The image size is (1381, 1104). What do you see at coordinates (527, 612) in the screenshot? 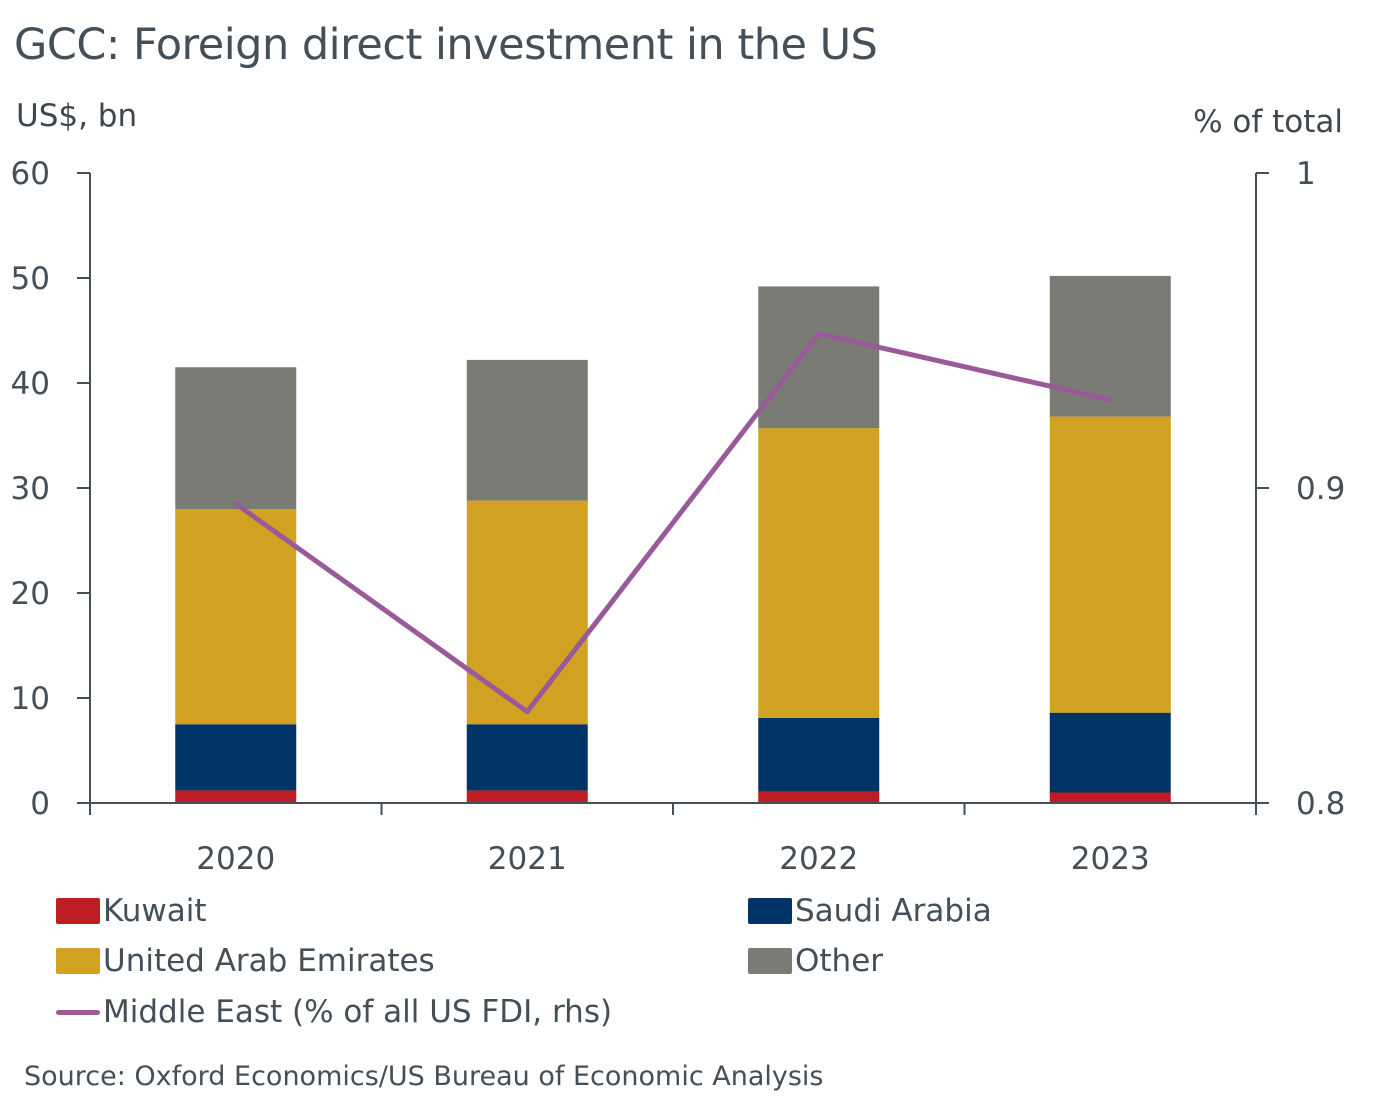
I see `bar-united-arab-emirates-2021` at bounding box center [527, 612].